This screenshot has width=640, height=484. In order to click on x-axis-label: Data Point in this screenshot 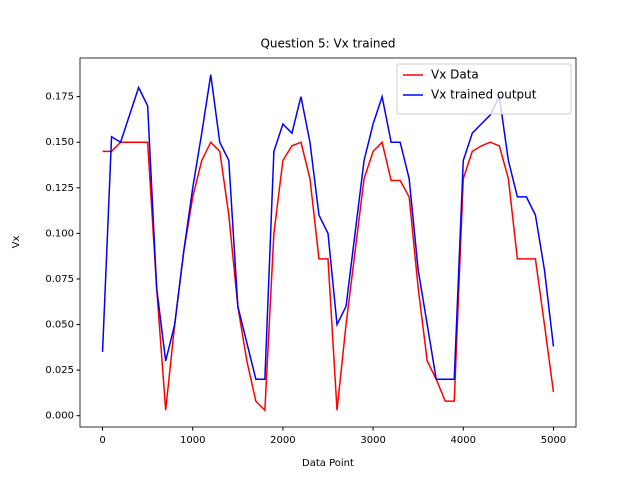, I will do `click(328, 463)`.